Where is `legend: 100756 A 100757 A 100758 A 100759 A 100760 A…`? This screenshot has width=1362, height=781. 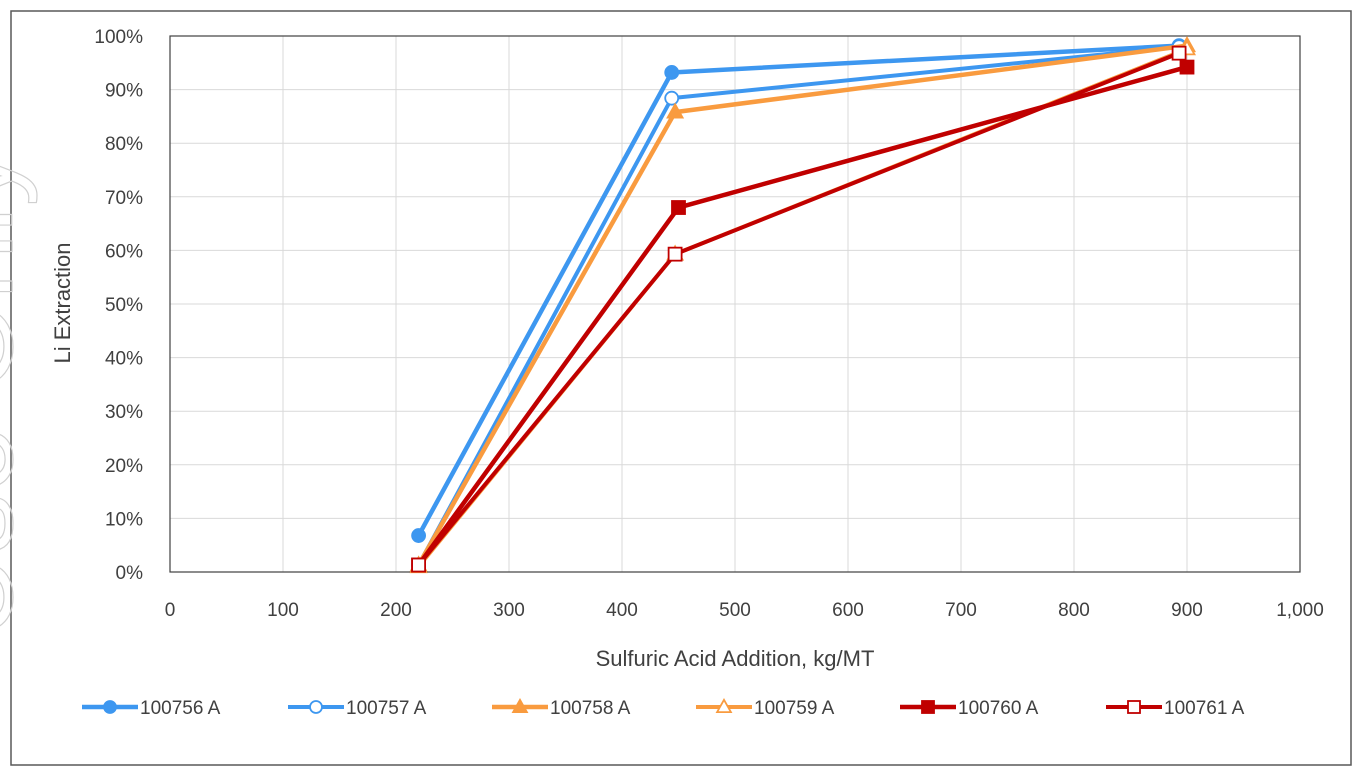
legend: 100756 A 100757 A 100758 A 100759 A 100760 A… is located at coordinates (663, 708).